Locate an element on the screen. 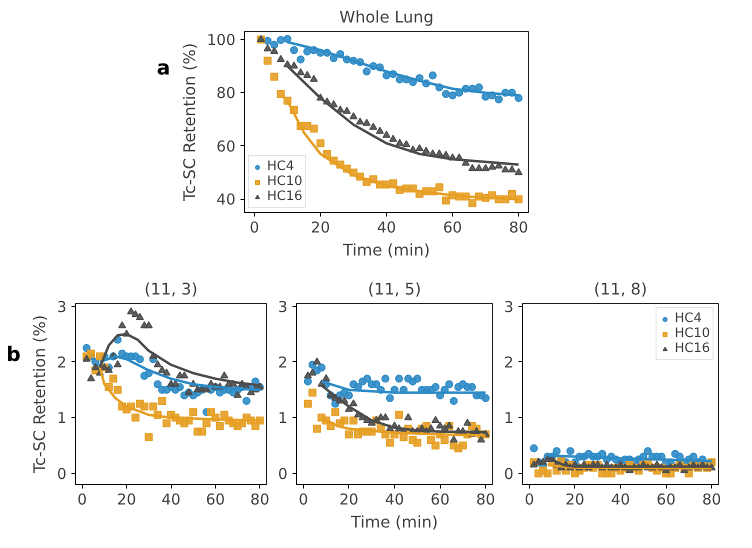  y-tick-label: 60 is located at coordinates (226, 146).